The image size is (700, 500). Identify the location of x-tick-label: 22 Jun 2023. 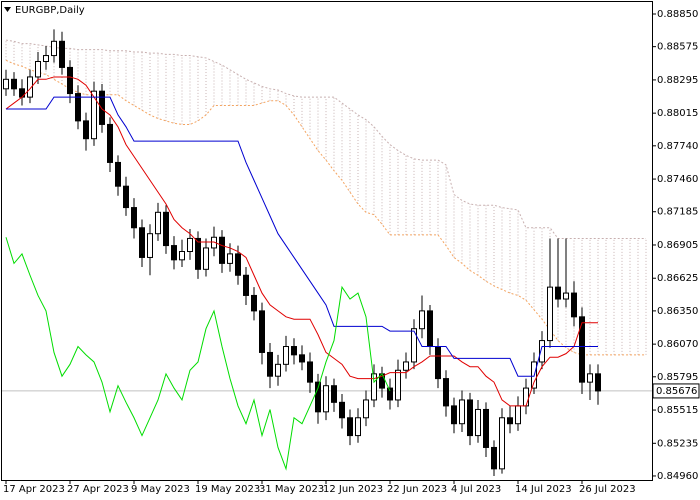
(417, 489).